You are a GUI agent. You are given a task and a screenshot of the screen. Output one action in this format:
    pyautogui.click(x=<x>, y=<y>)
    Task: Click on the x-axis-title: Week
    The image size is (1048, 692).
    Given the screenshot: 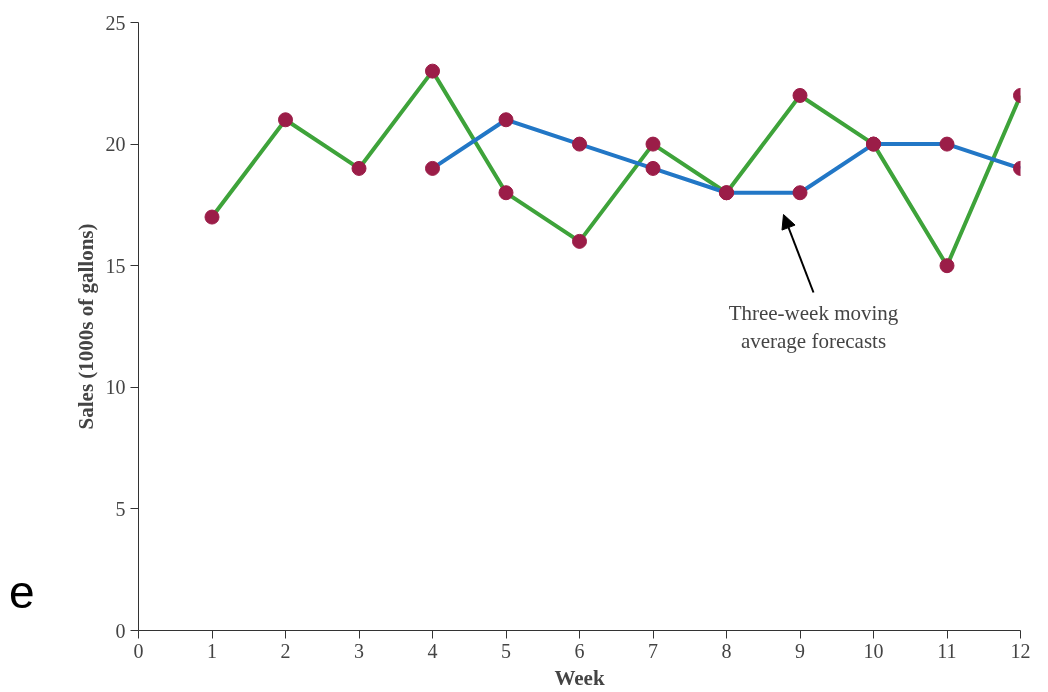 What is the action you would take?
    pyautogui.click(x=579, y=677)
    